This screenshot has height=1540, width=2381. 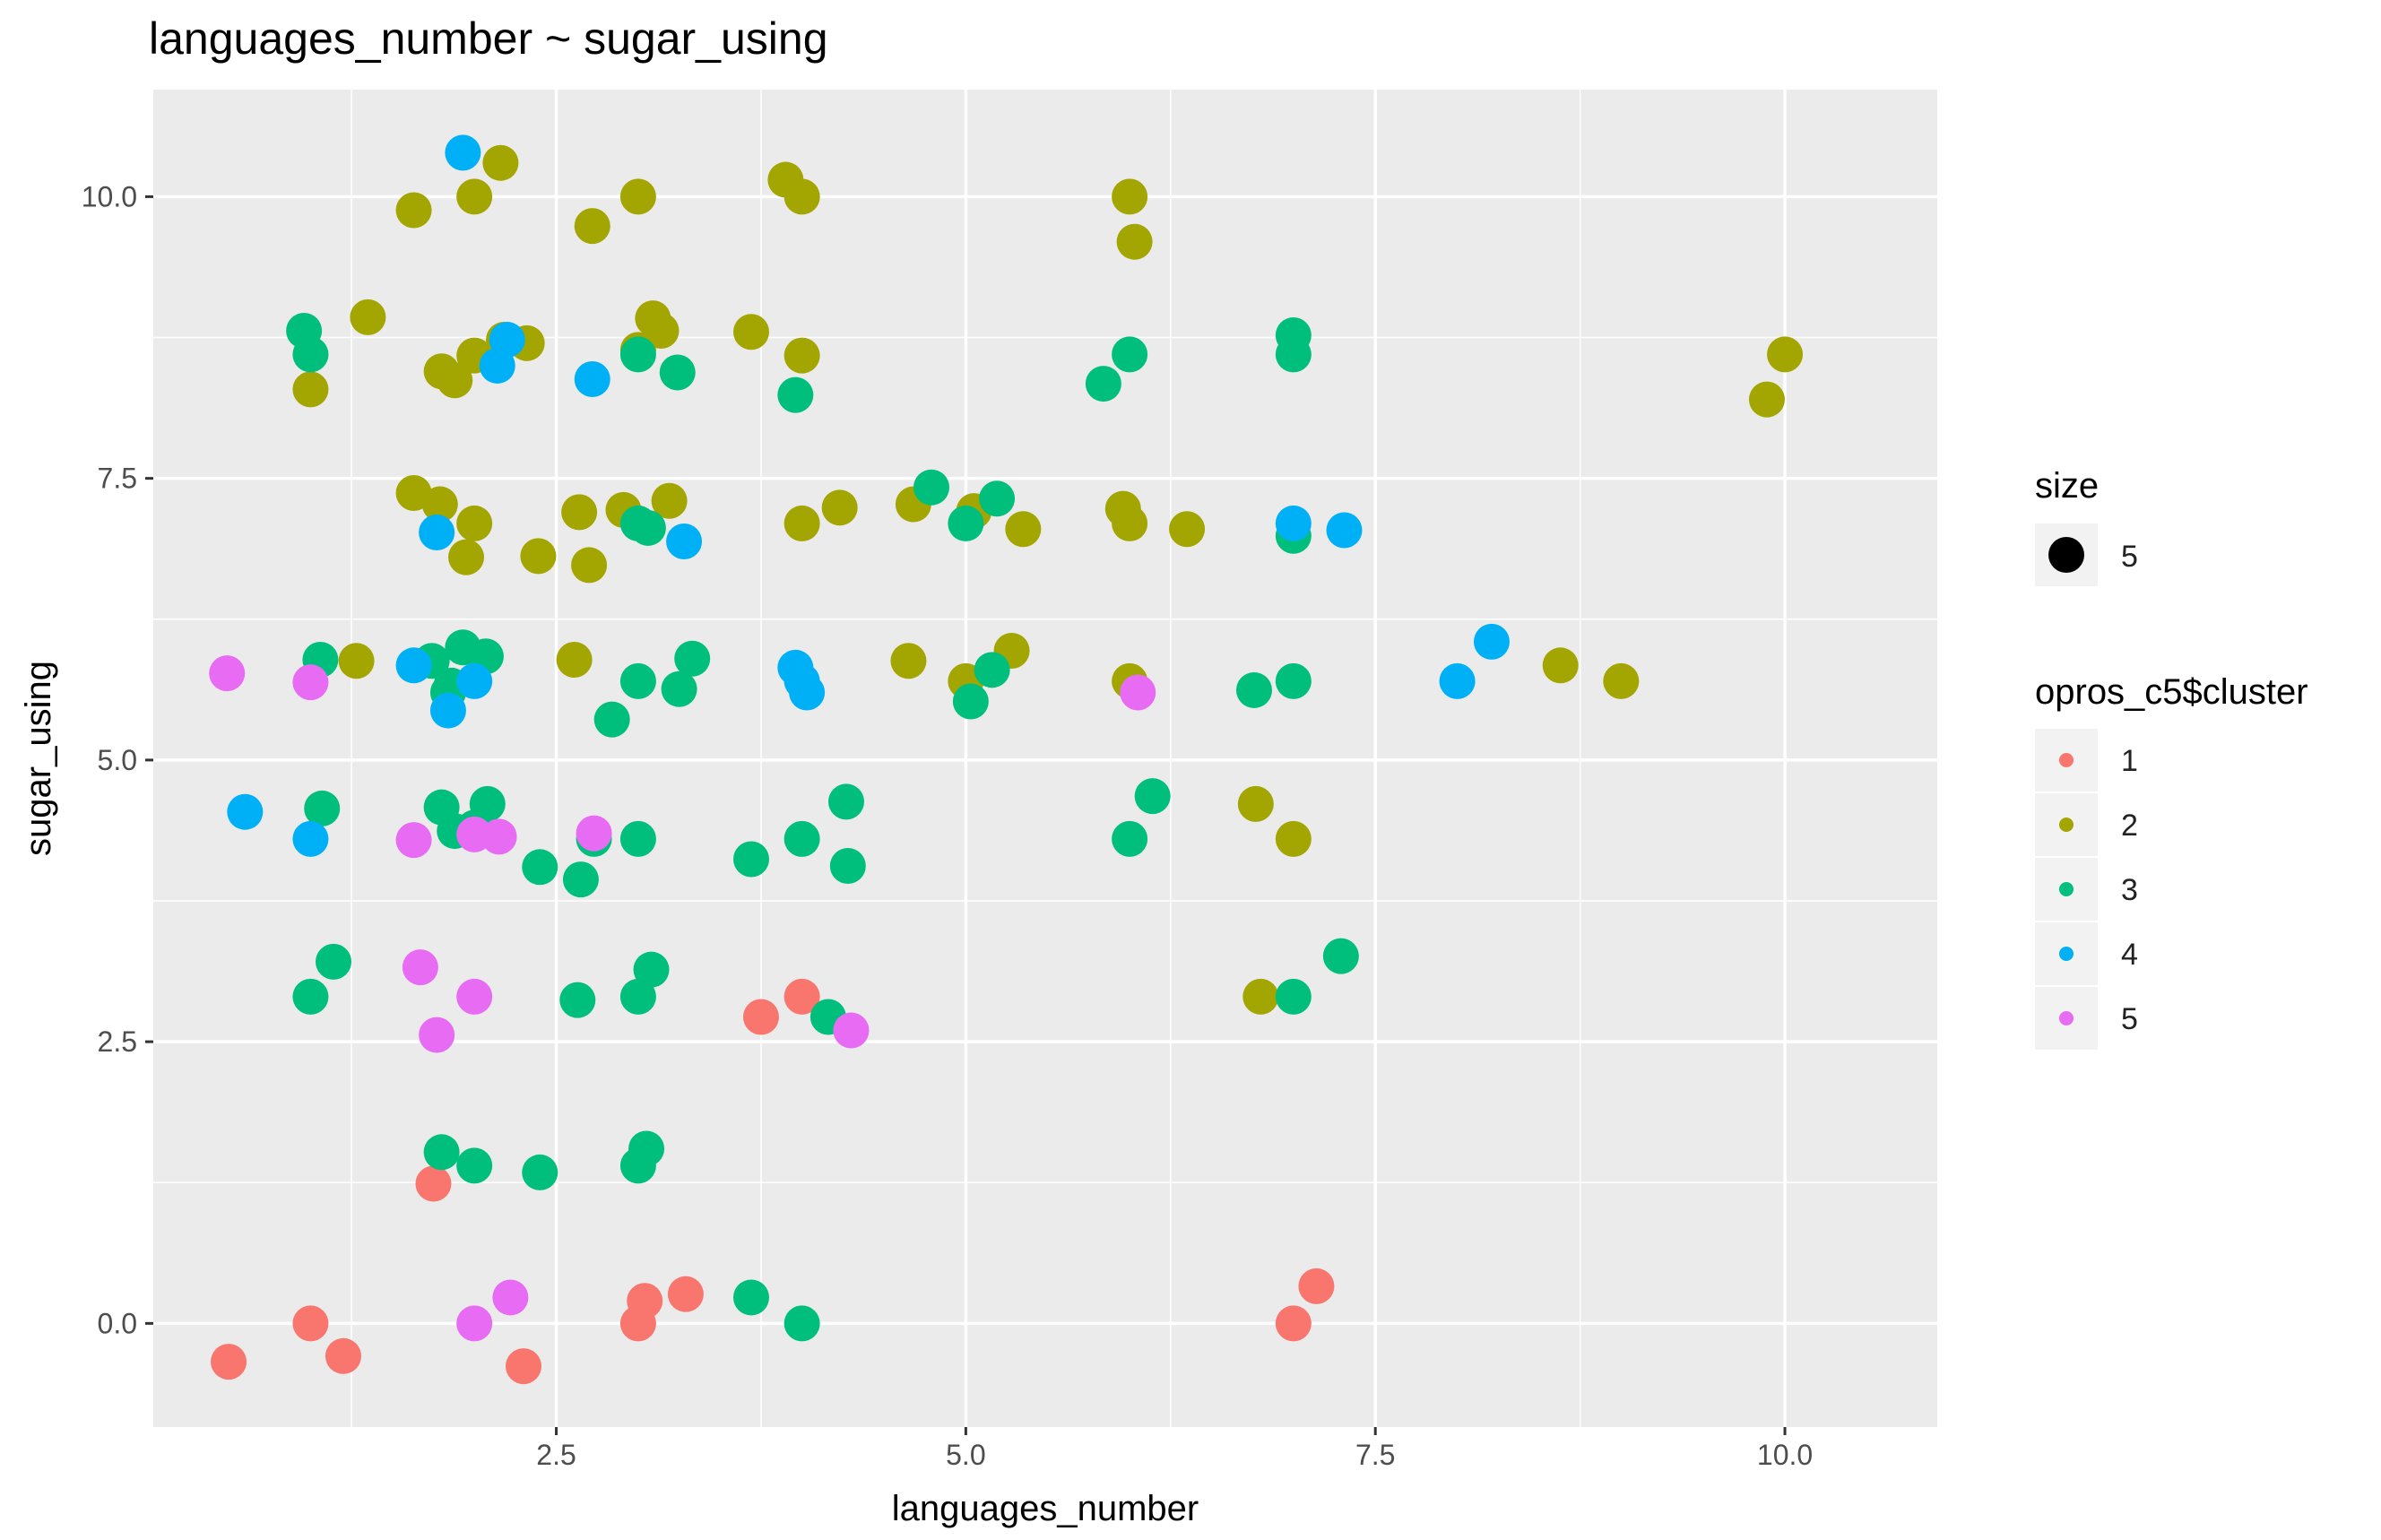 What do you see at coordinates (1045, 1508) in the screenshot?
I see `x-axis-label: languages_number` at bounding box center [1045, 1508].